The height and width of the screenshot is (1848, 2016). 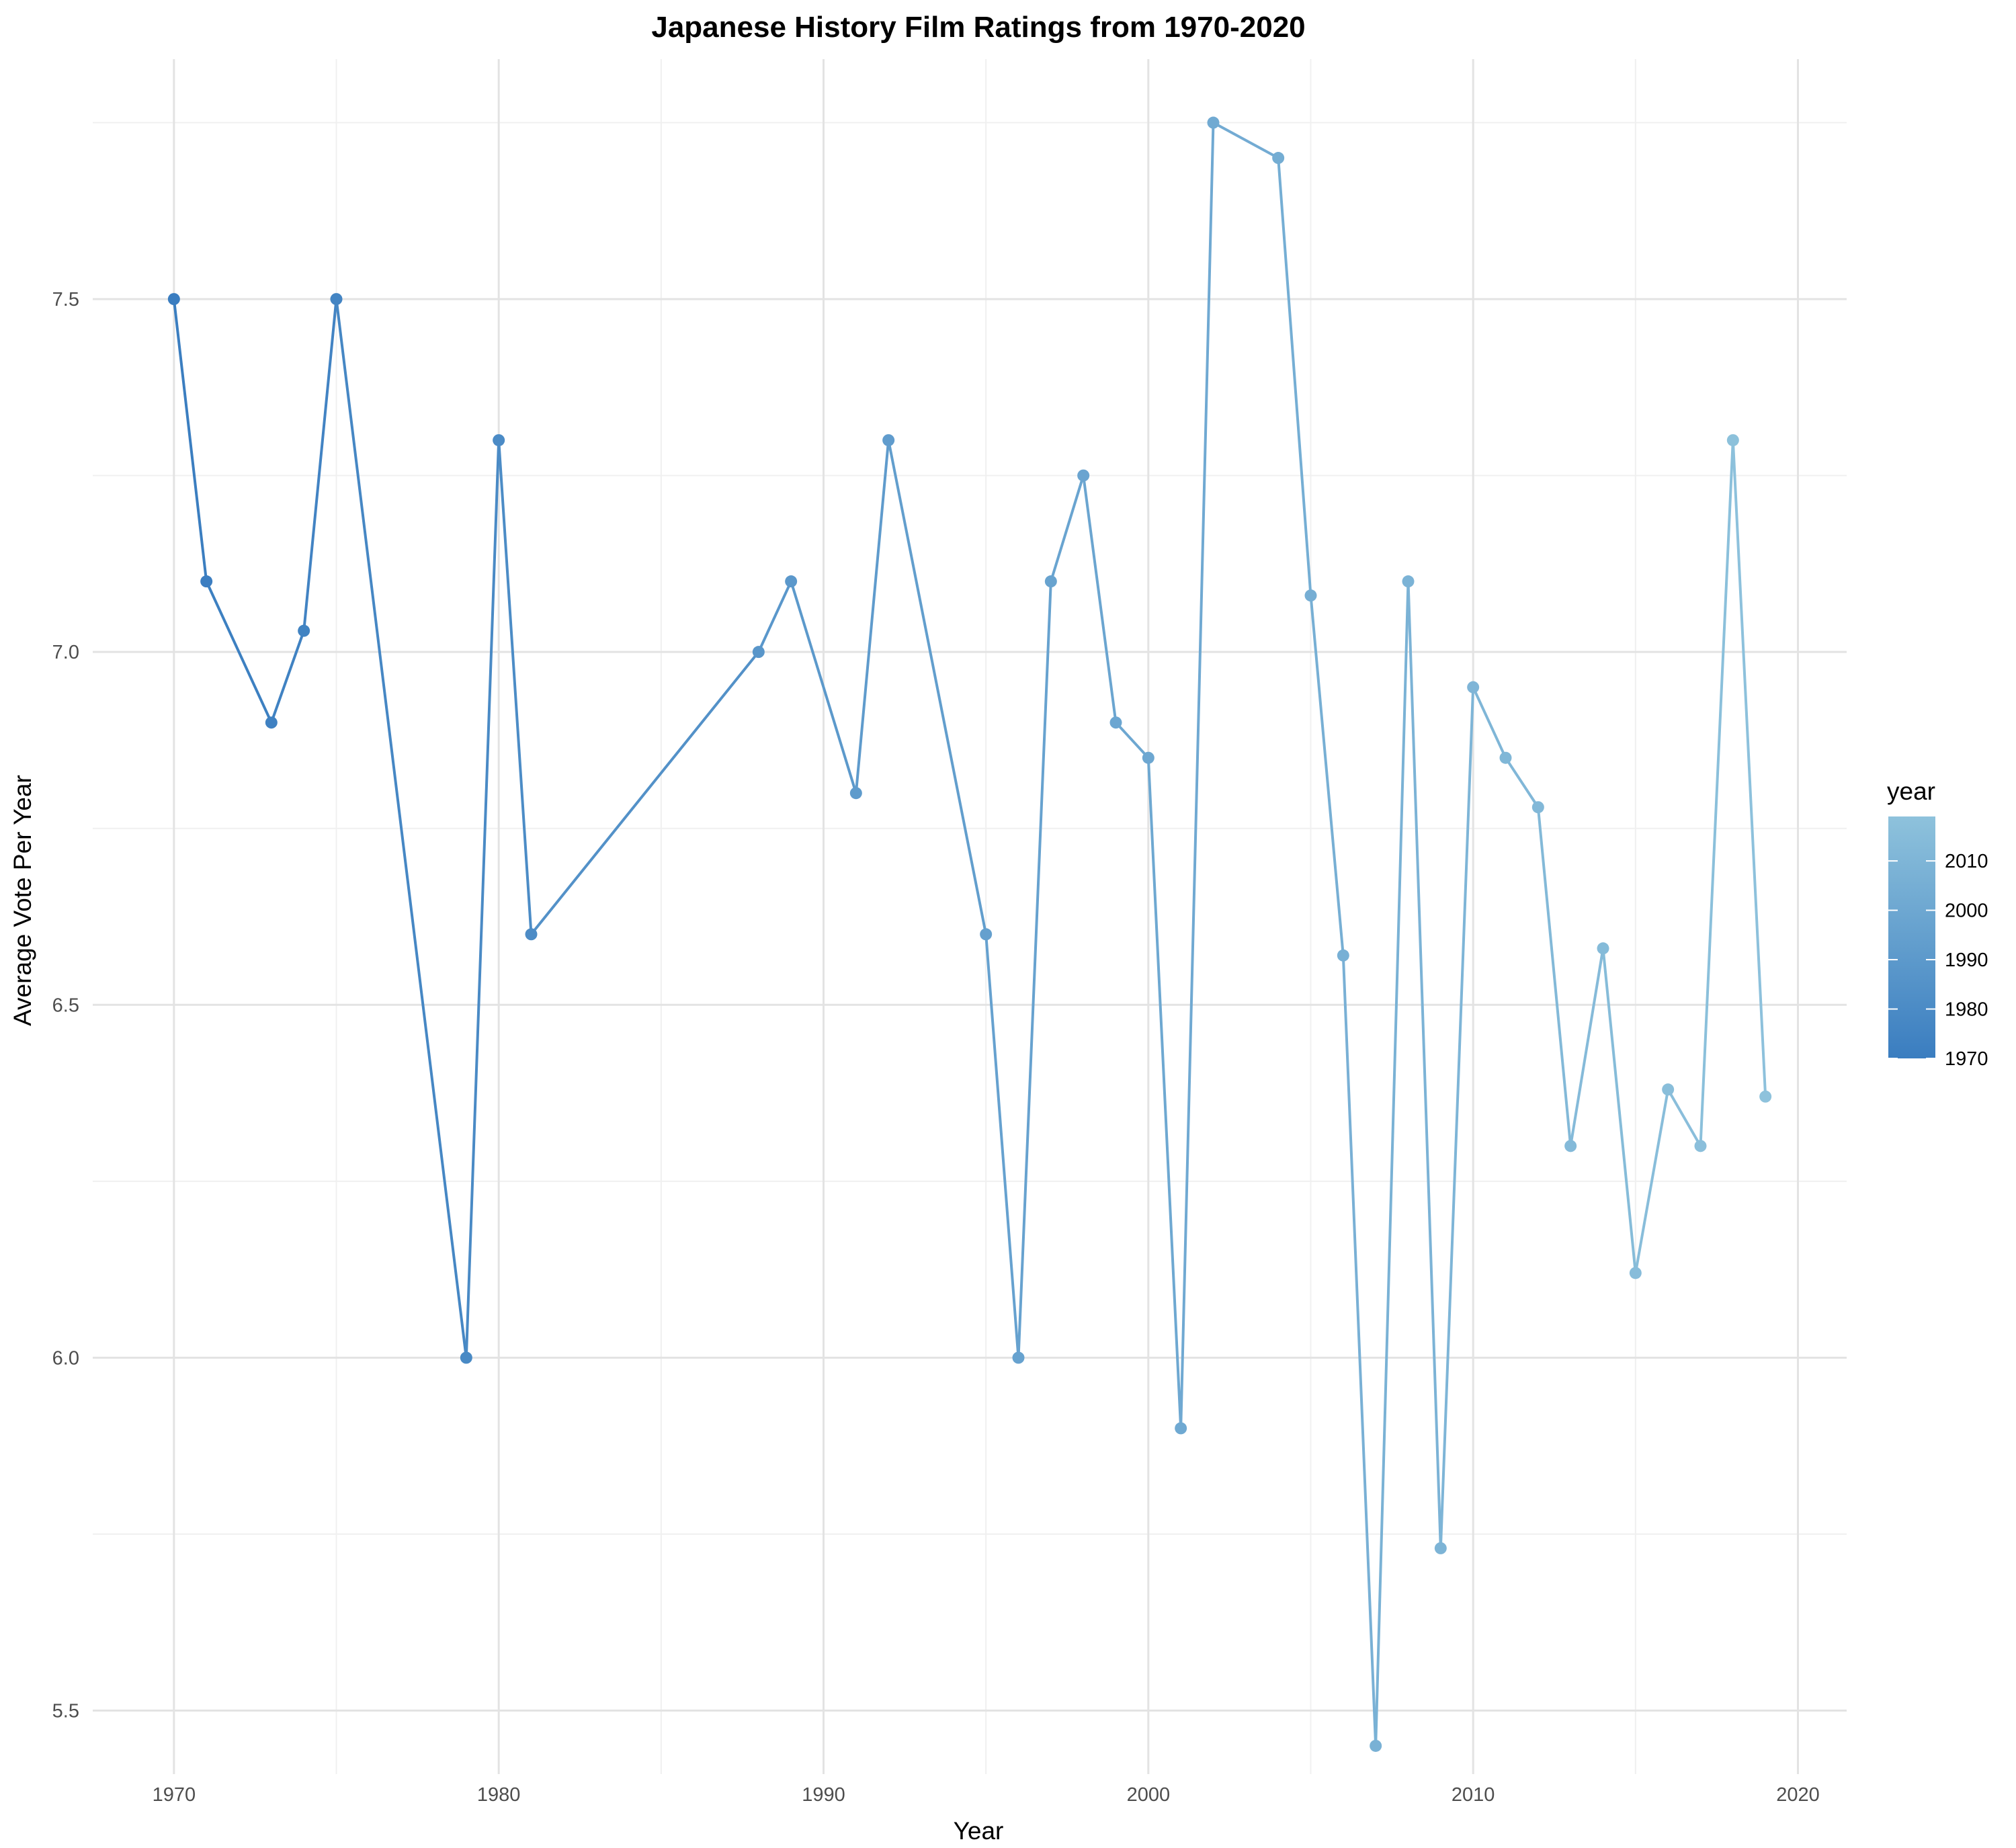 I want to click on legend-tick-label: 1970, so click(x=1967, y=1059).